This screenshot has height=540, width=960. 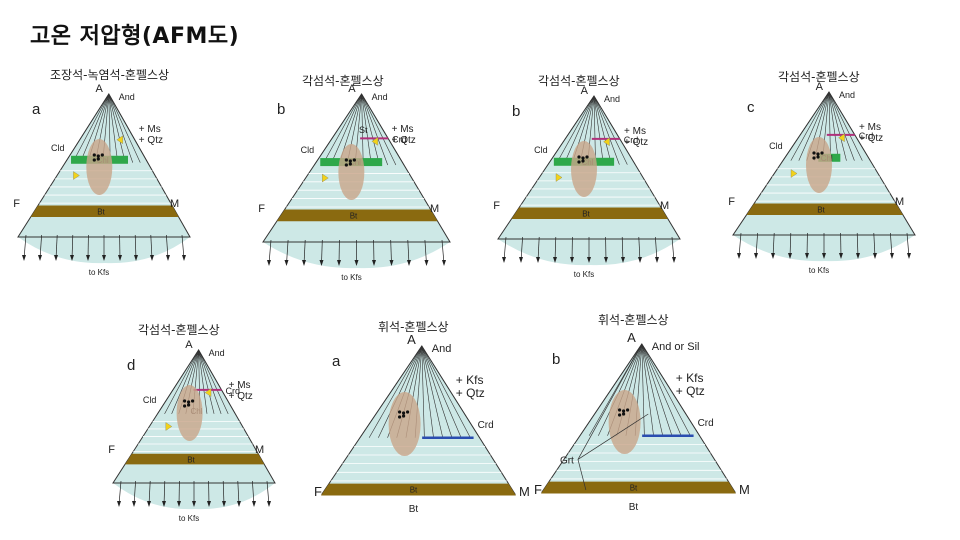 I want to click on and-label: And, so click(x=442, y=349).